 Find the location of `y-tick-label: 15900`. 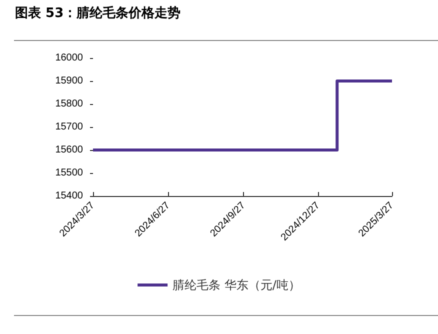

y-tick-label: 15900 is located at coordinates (69, 81).